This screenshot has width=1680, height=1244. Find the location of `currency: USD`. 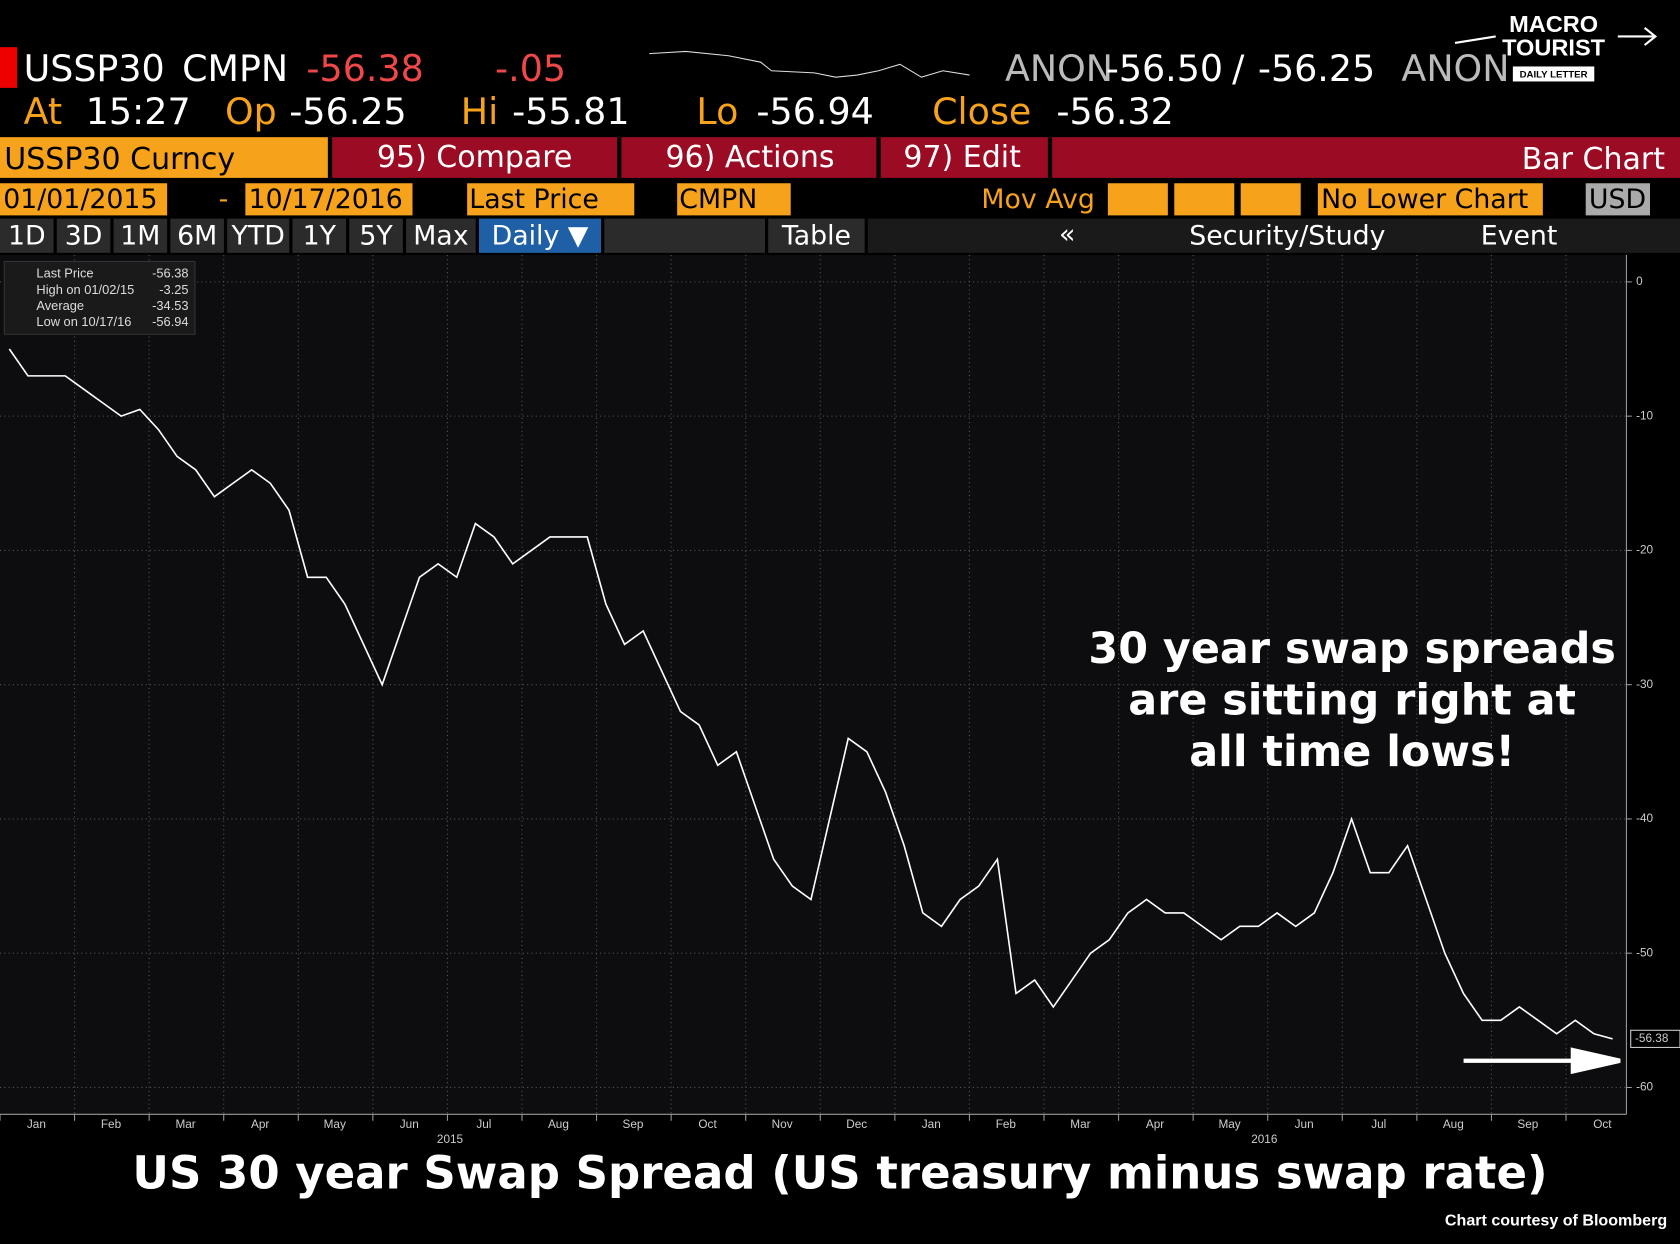

currency: USD is located at coordinates (1617, 199).